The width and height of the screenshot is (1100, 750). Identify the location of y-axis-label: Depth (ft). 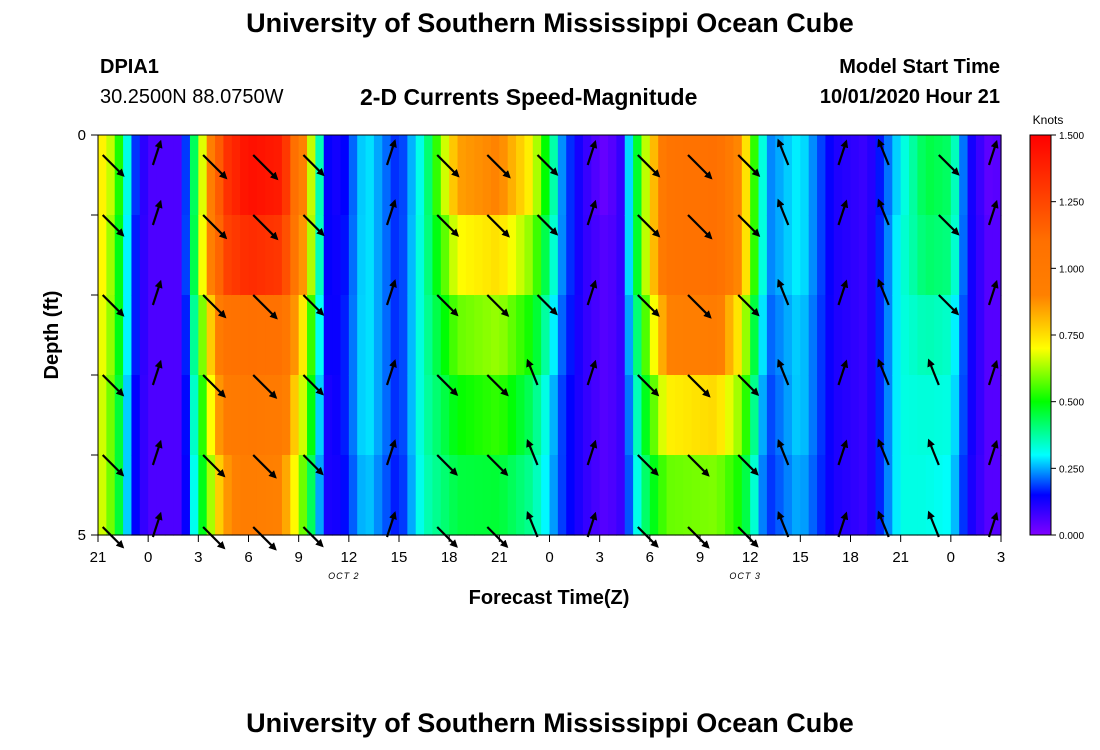
(52, 335).